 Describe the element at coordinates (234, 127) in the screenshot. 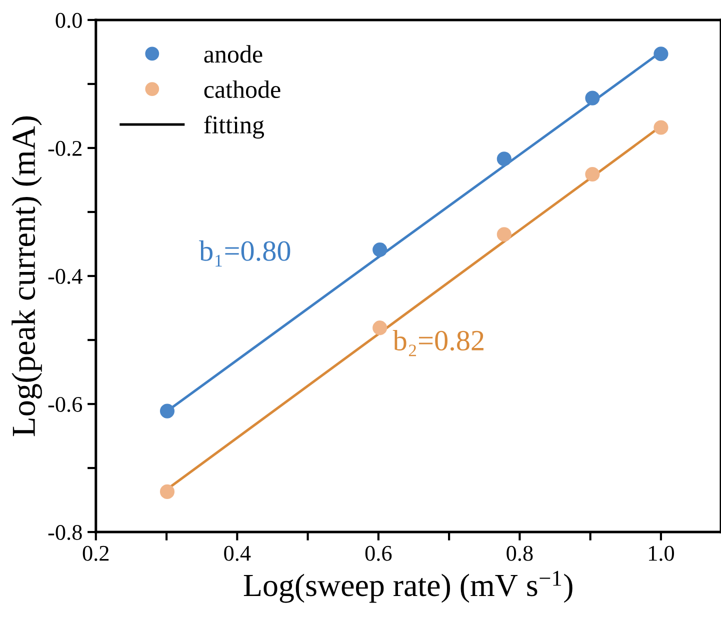

I see `legend-label: fitting` at that location.